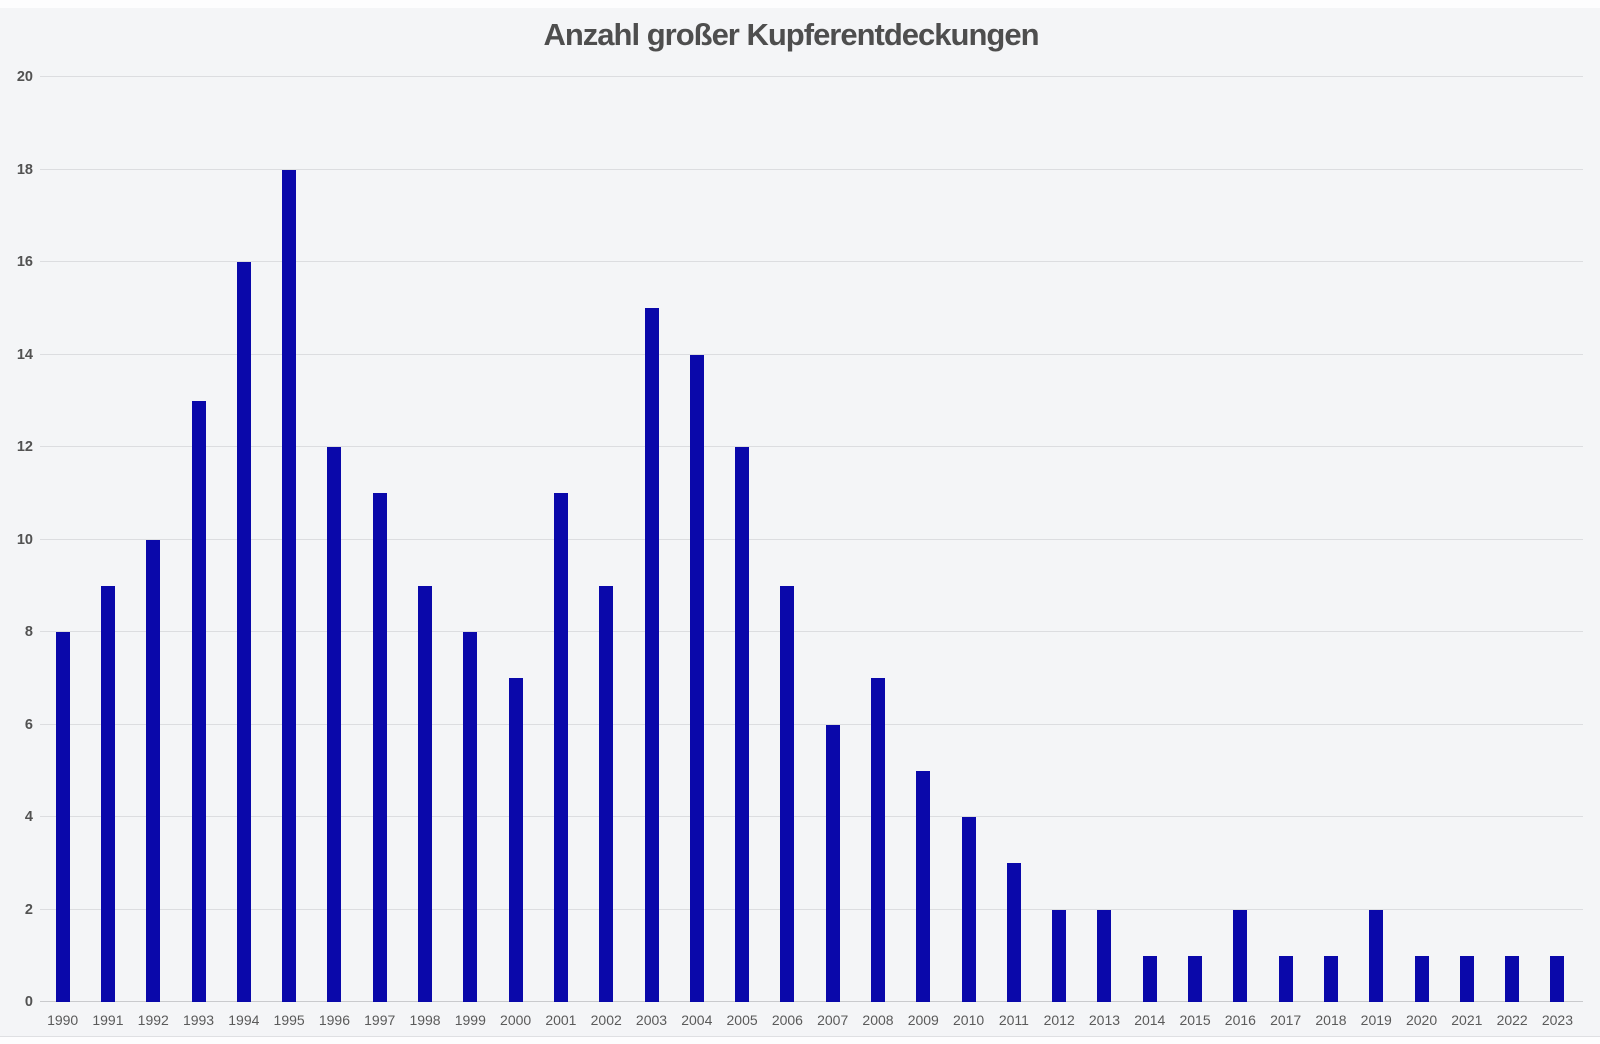 The width and height of the screenshot is (1600, 1044). Describe the element at coordinates (28, 817) in the screenshot. I see `y-tick-label: 4` at that location.